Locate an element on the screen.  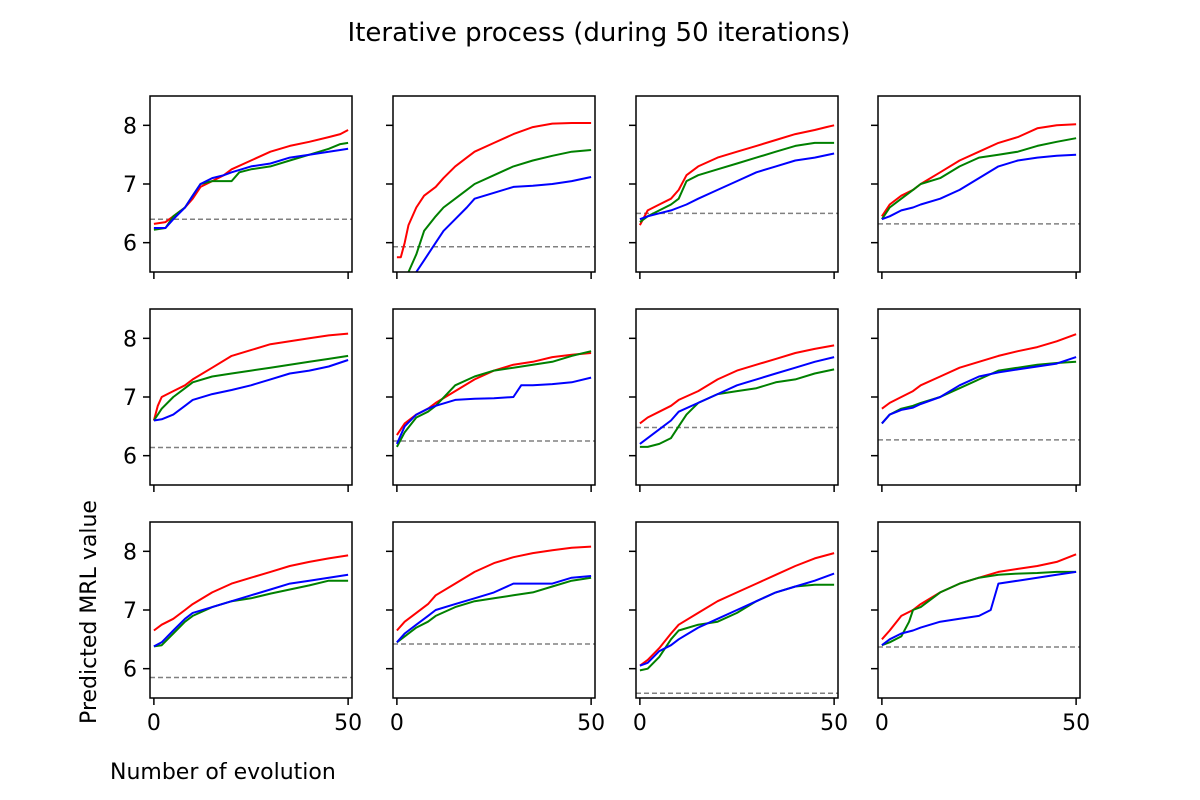
subplot-3-4: 0 50 is located at coordinates (980, 628).